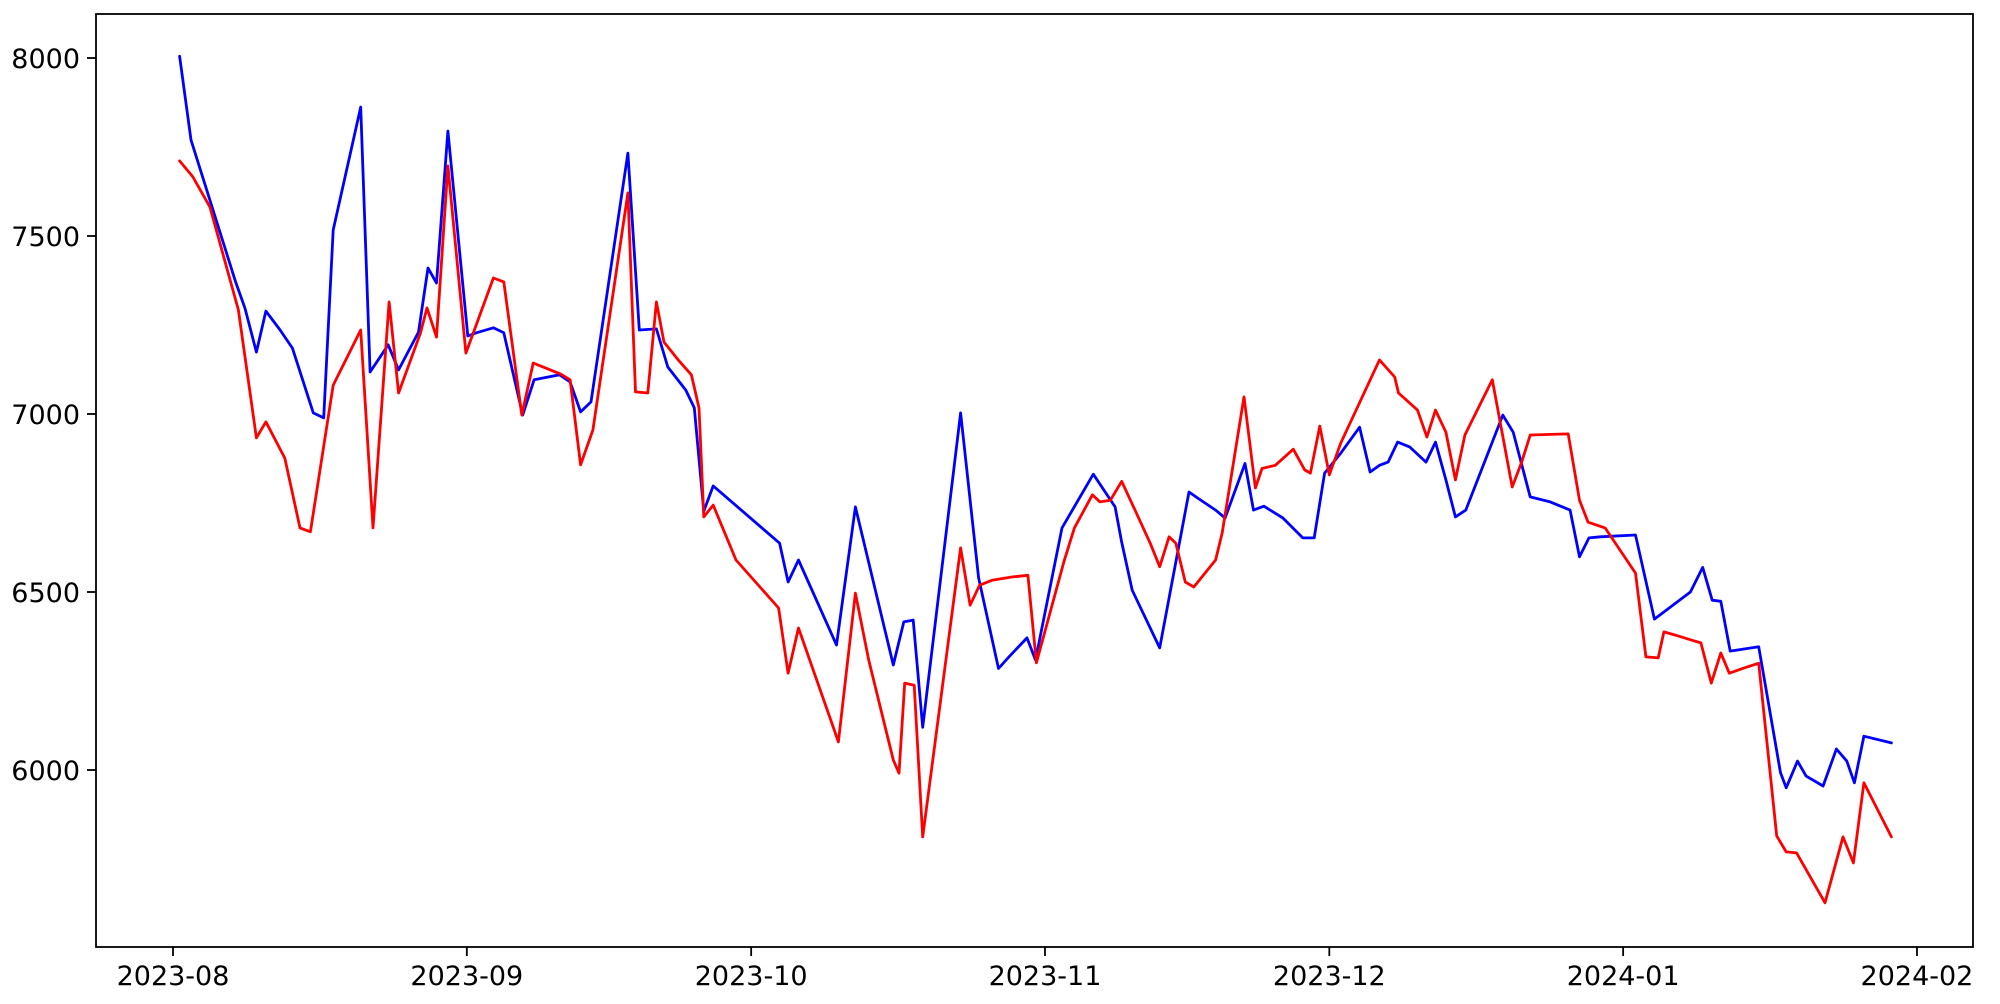 The height and width of the screenshot is (1004, 2000). I want to click on x-tick-label: 2023-11, so click(1045, 976).